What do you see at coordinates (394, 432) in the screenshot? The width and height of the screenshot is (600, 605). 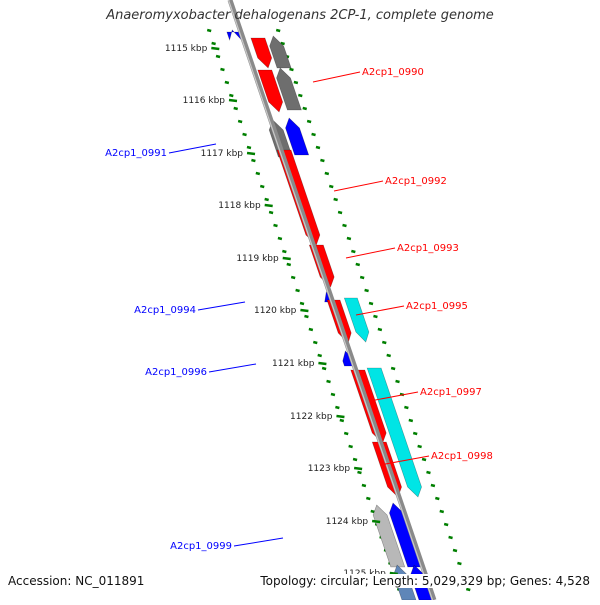 I see `gene-feature-0997-cyan` at bounding box center [394, 432].